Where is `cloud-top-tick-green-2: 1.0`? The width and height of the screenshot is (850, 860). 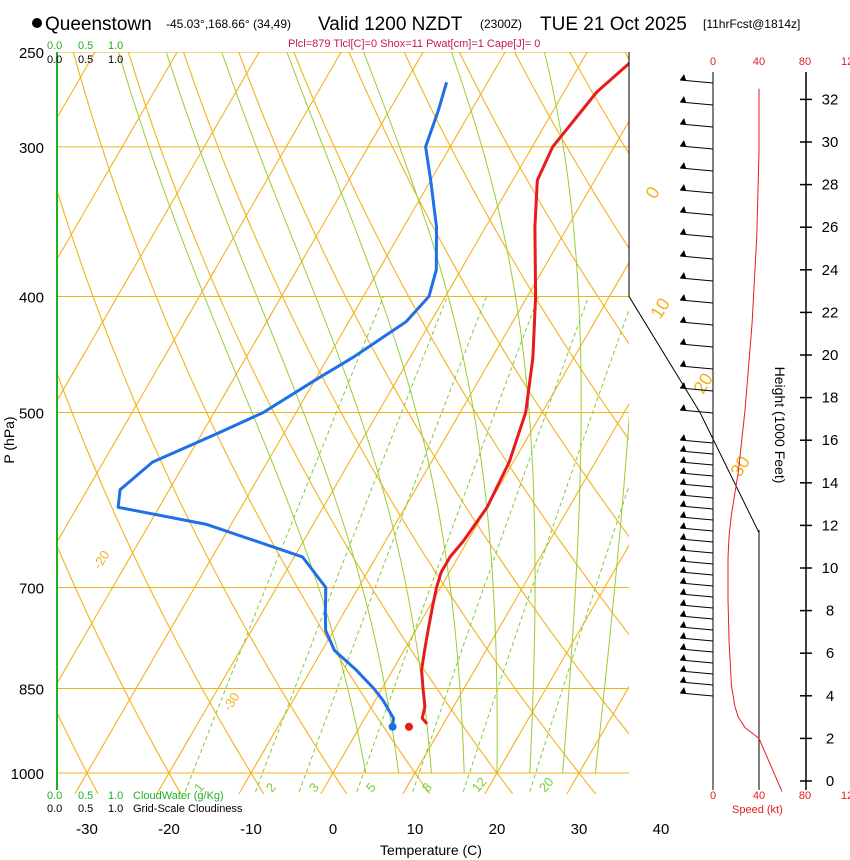 cloud-top-tick-green-2: 1.0 is located at coordinates (115, 46).